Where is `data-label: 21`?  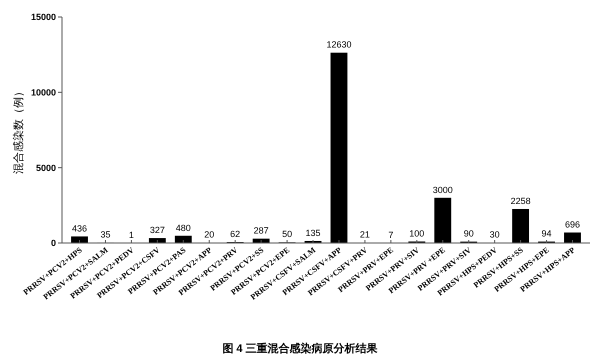
data-label: 21 is located at coordinates (365, 235).